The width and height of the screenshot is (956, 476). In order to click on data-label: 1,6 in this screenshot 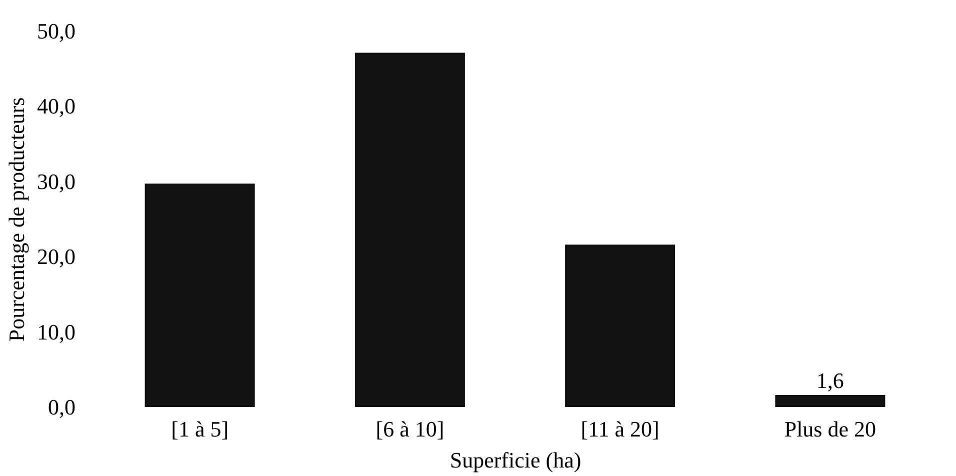, I will do `click(830, 380)`.